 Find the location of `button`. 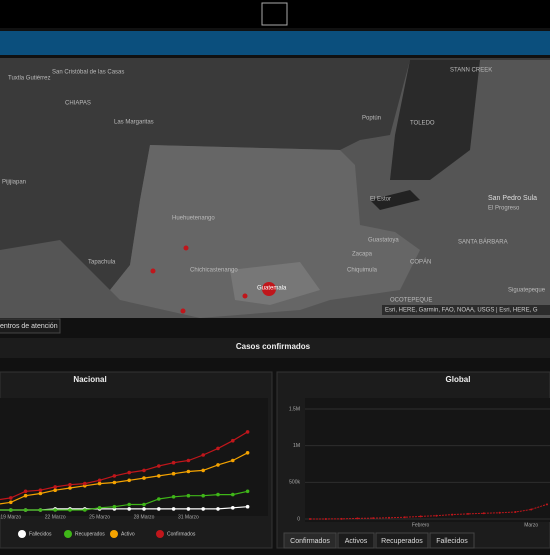

button is located at coordinates (30, 326).